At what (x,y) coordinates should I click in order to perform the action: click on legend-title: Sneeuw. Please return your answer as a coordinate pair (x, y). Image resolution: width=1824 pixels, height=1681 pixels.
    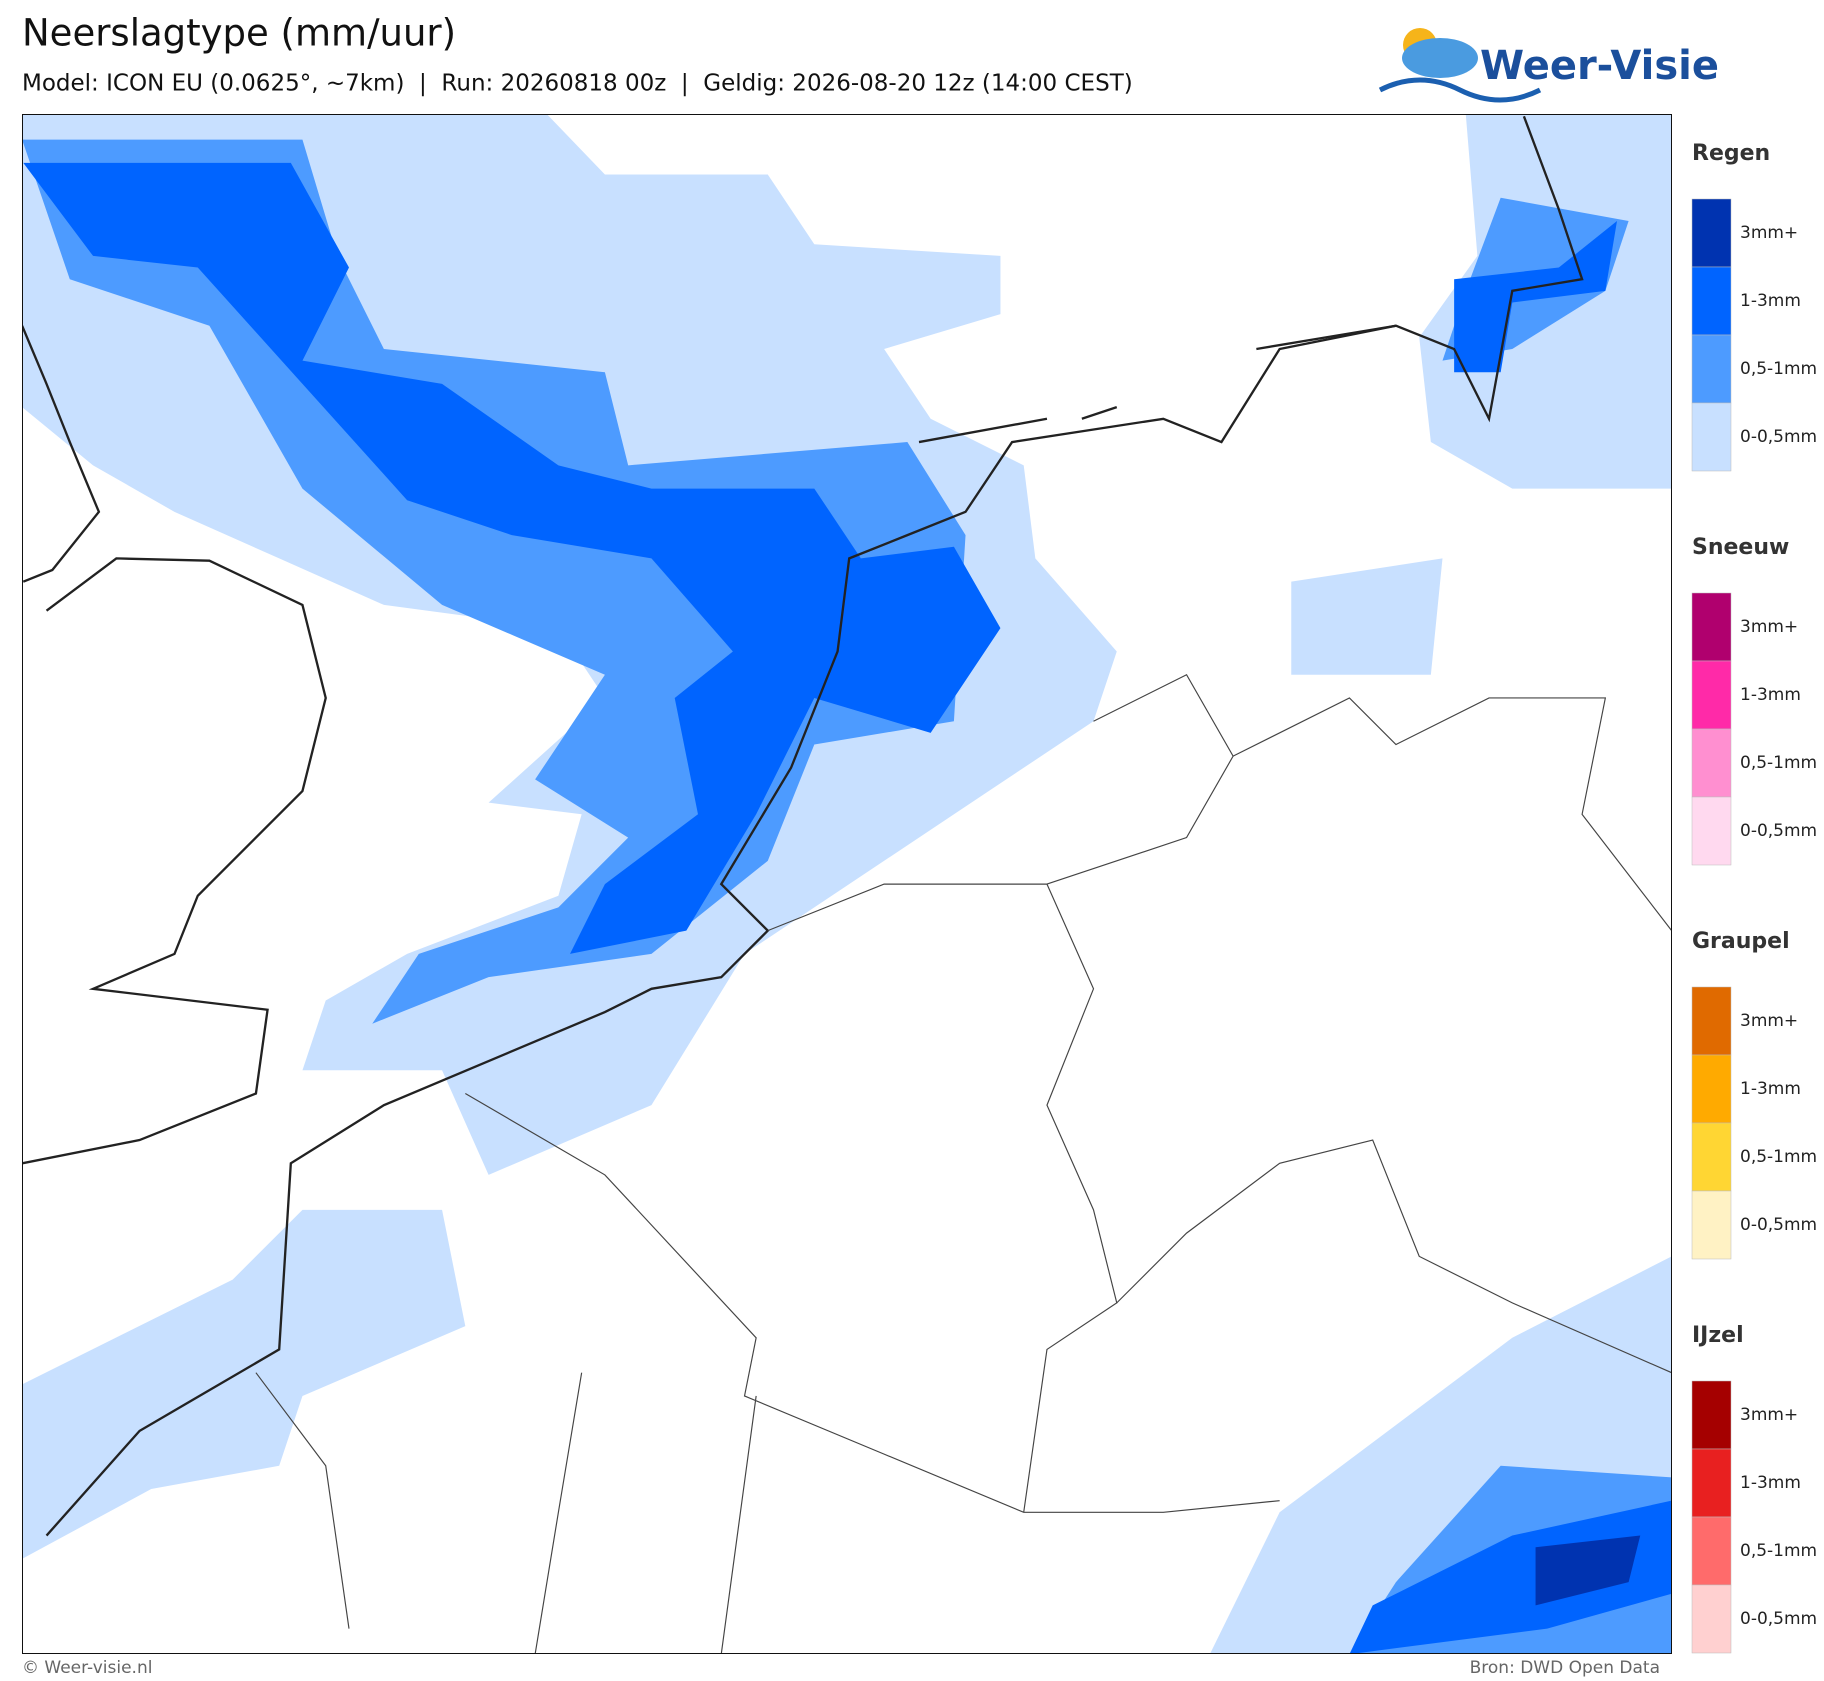
    Looking at the image, I should click on (1740, 547).